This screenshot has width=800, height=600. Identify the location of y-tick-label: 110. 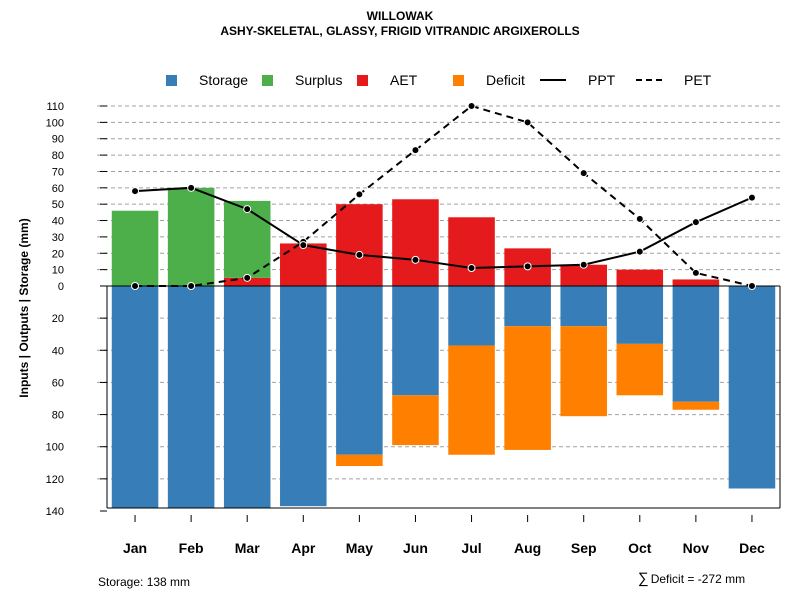
(55, 107).